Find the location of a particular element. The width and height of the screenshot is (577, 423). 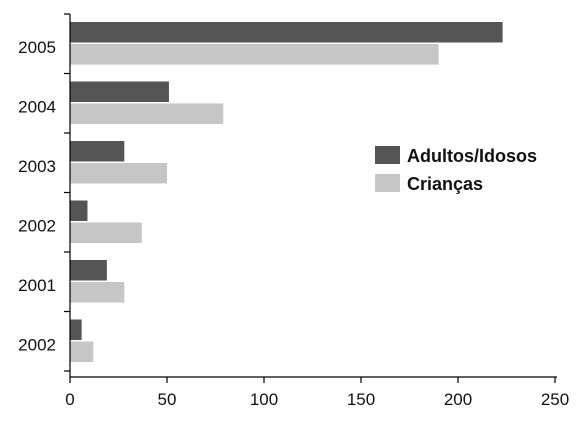

y-tick-label: 2005 is located at coordinates (37, 47).